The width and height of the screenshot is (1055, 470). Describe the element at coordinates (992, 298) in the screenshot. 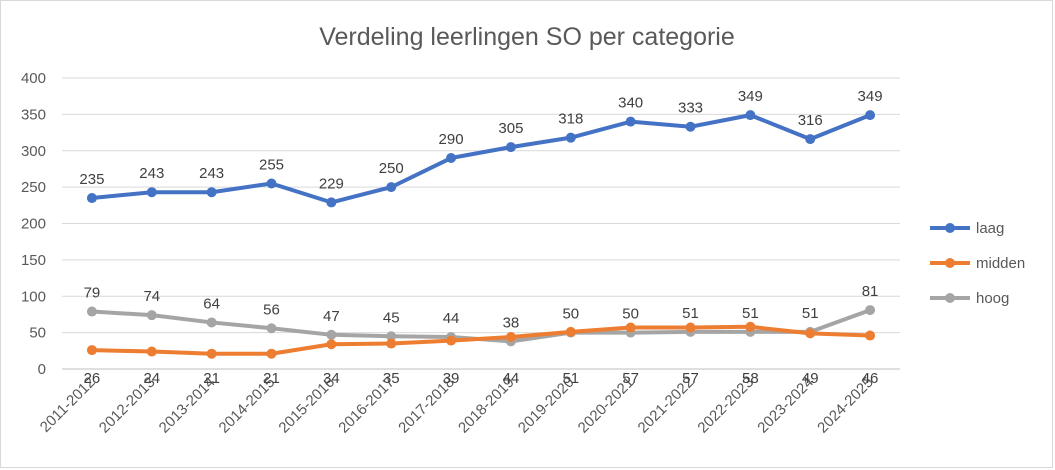

I see `legend-label-hoog: hoog` at that location.